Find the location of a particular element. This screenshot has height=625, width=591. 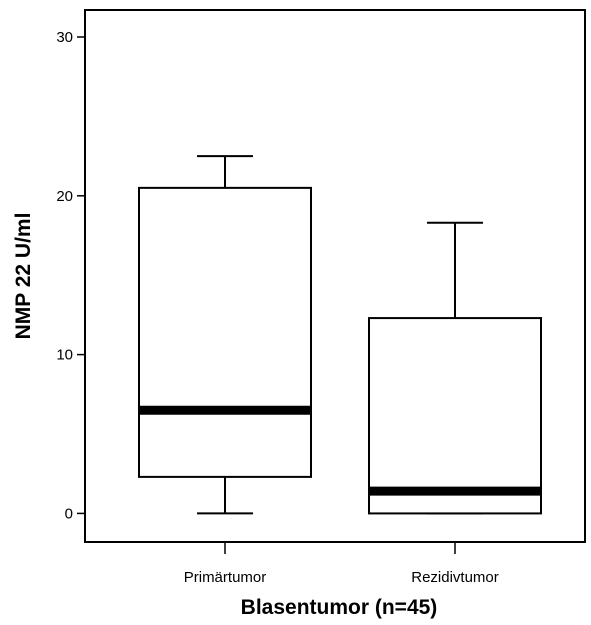

x-axis-title: Blasentumor (n=45) is located at coordinates (339, 607).